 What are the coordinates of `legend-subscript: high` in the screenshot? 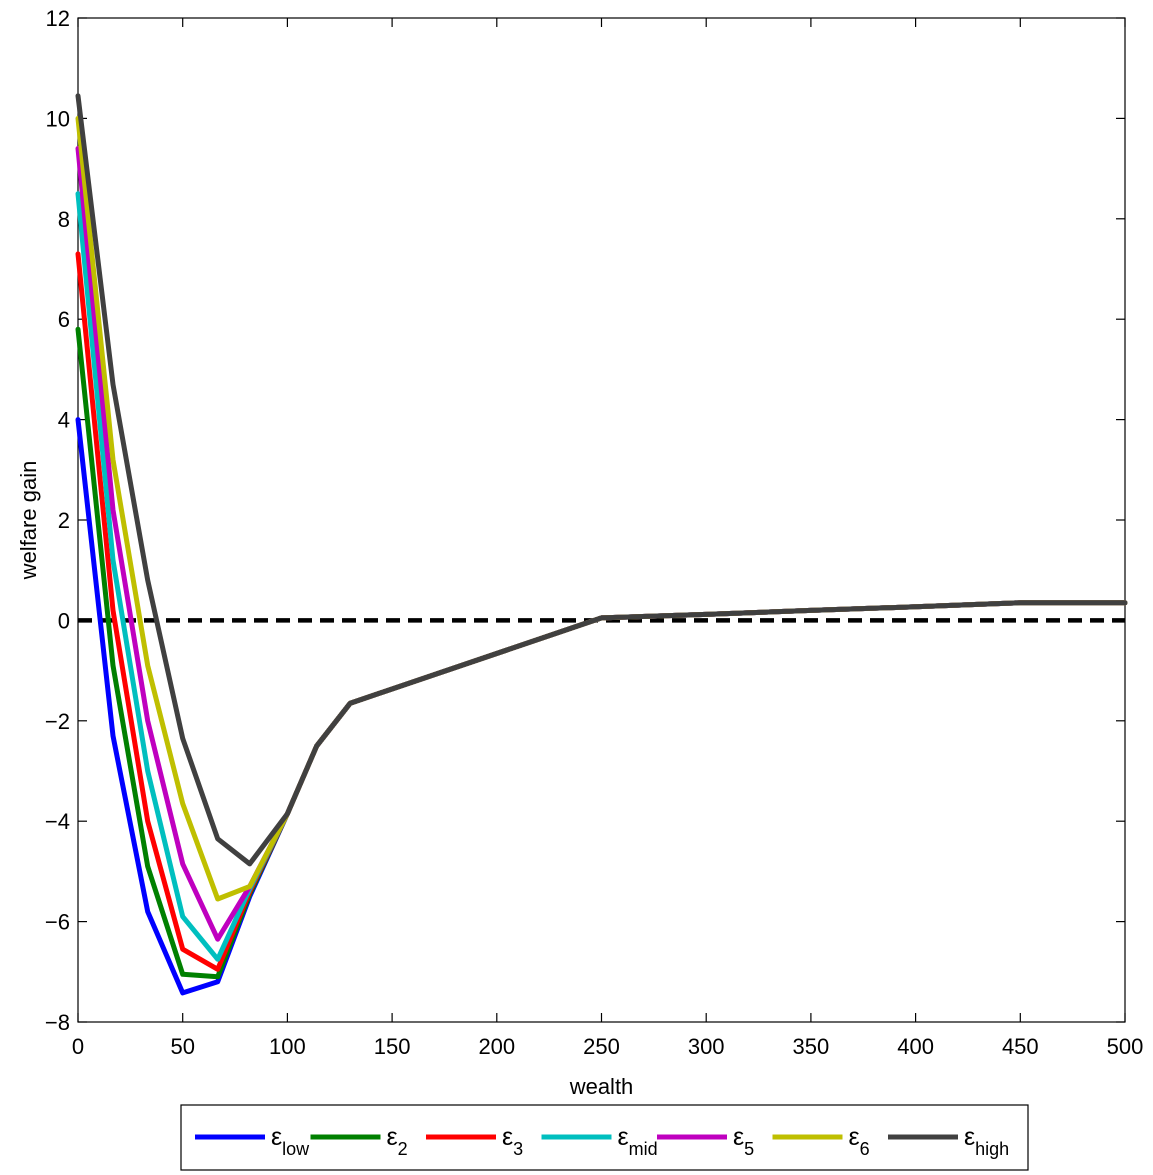 It's located at (992, 1149).